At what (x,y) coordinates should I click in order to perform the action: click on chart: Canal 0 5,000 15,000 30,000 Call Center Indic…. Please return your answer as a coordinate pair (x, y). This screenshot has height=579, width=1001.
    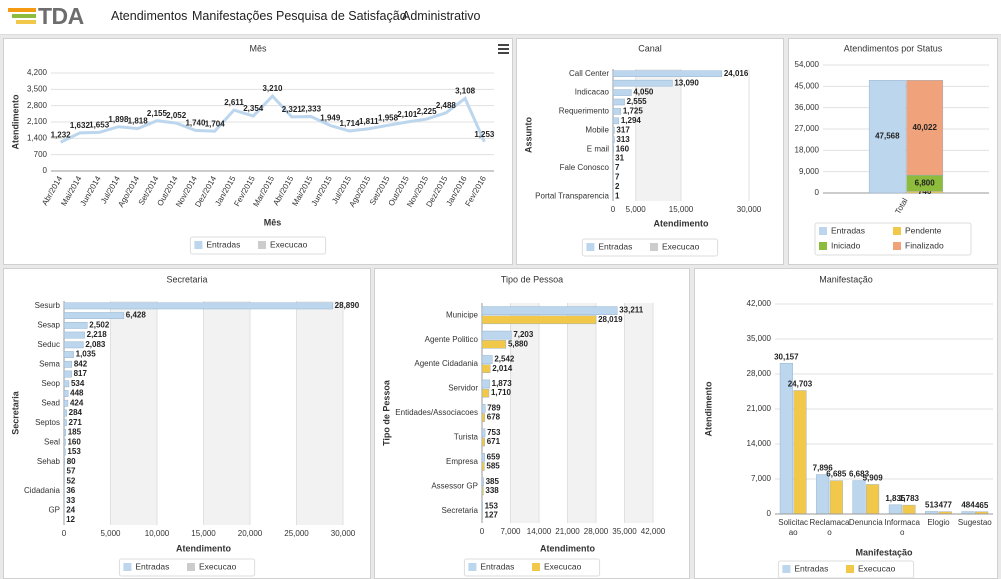
    Looking at the image, I should click on (642, 150).